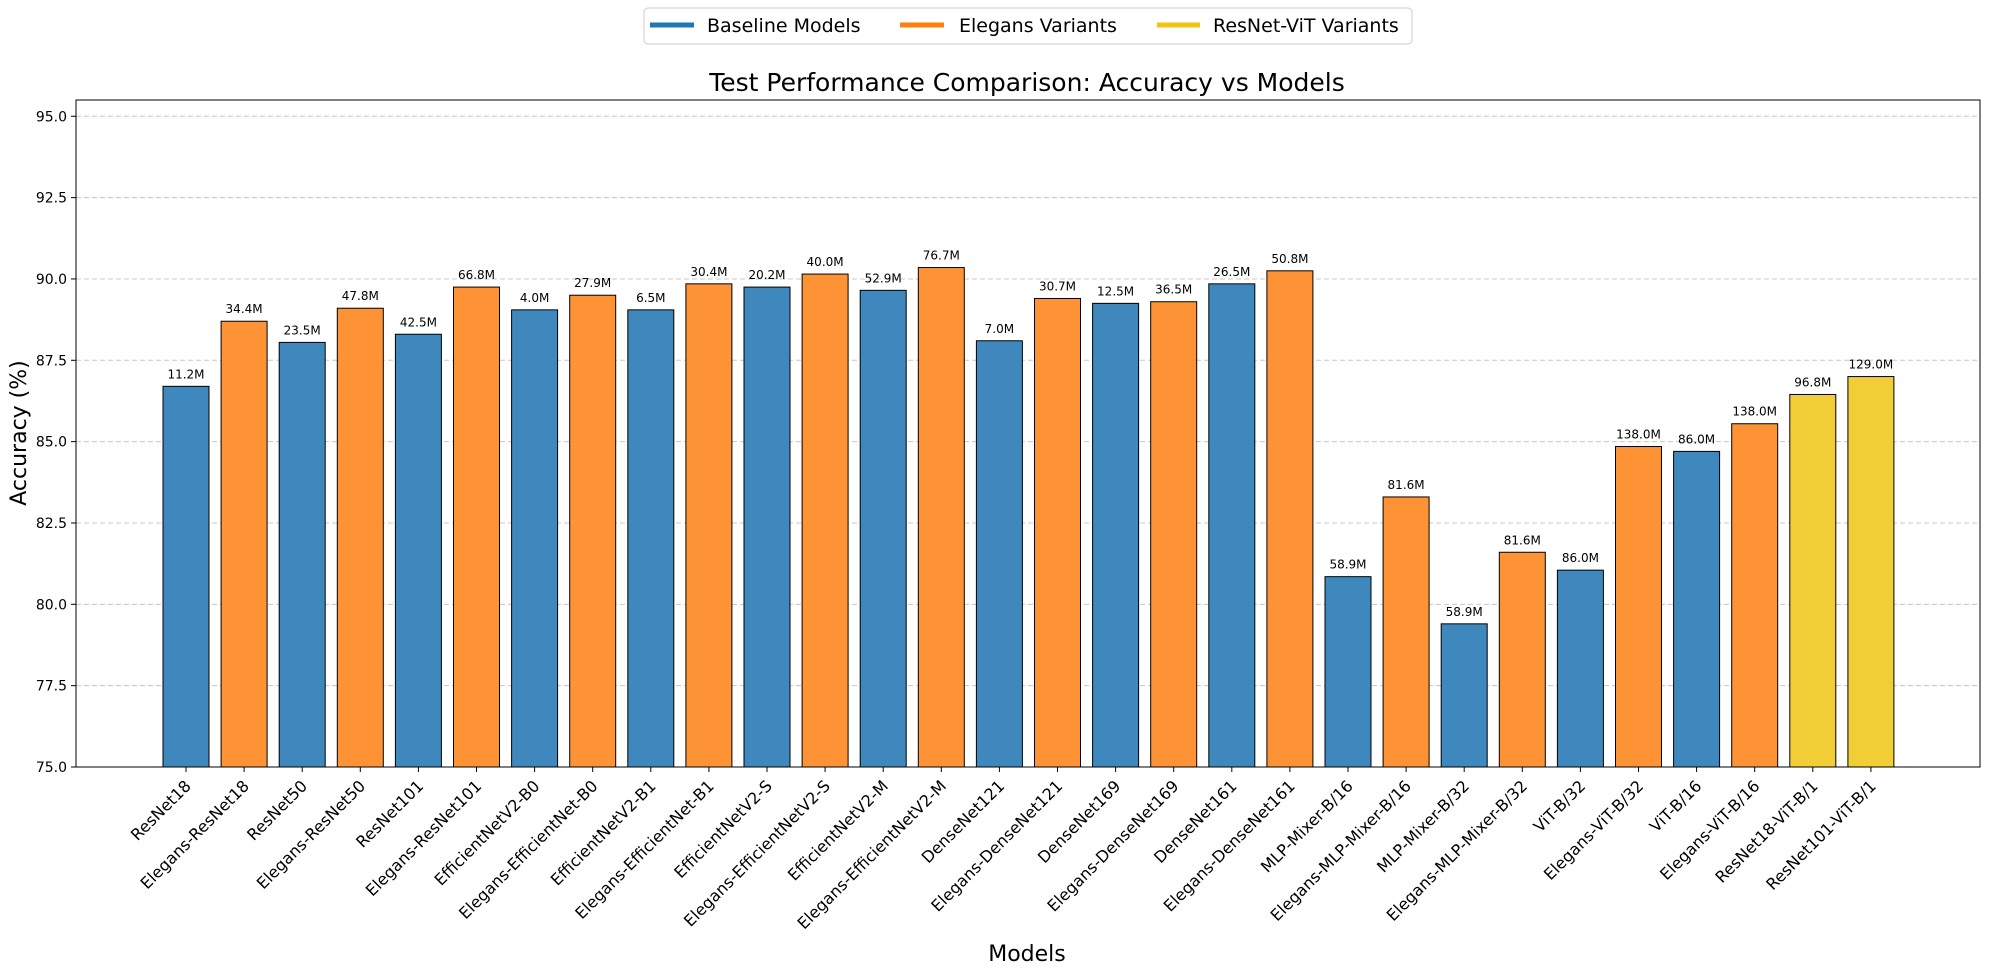 This screenshot has height=974, width=1990. Describe the element at coordinates (1560, 806) in the screenshot. I see `x-tick-label: ViT-B/32` at that location.